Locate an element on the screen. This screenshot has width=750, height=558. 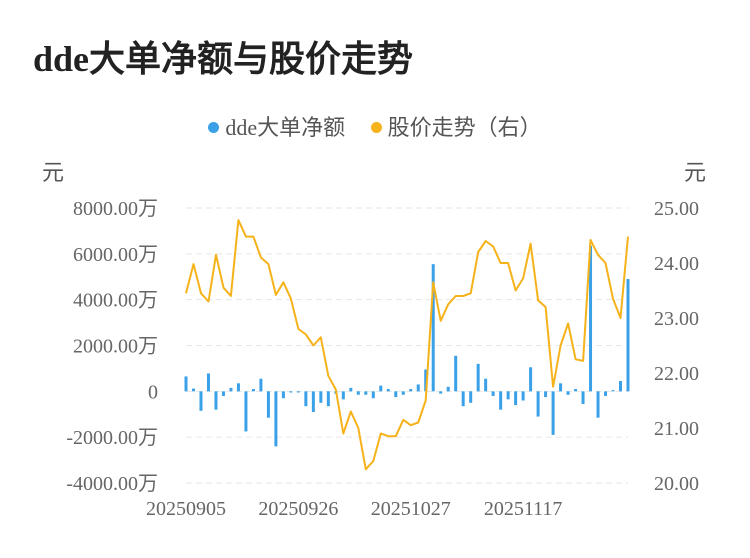
legend: dde大单净额 股价走势（右） is located at coordinates (375, 126).